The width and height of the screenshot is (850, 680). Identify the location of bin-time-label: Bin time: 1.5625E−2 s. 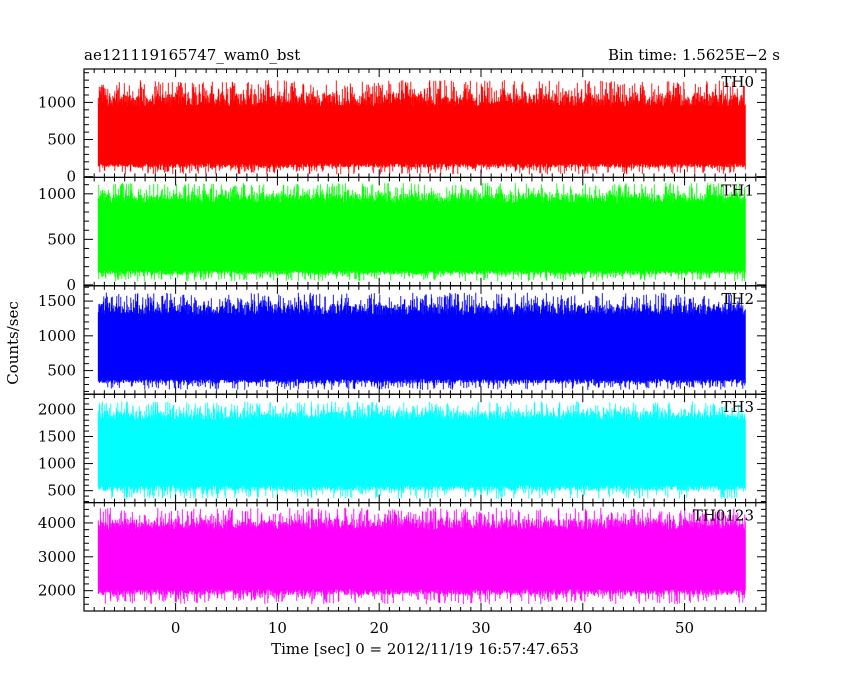
(694, 55).